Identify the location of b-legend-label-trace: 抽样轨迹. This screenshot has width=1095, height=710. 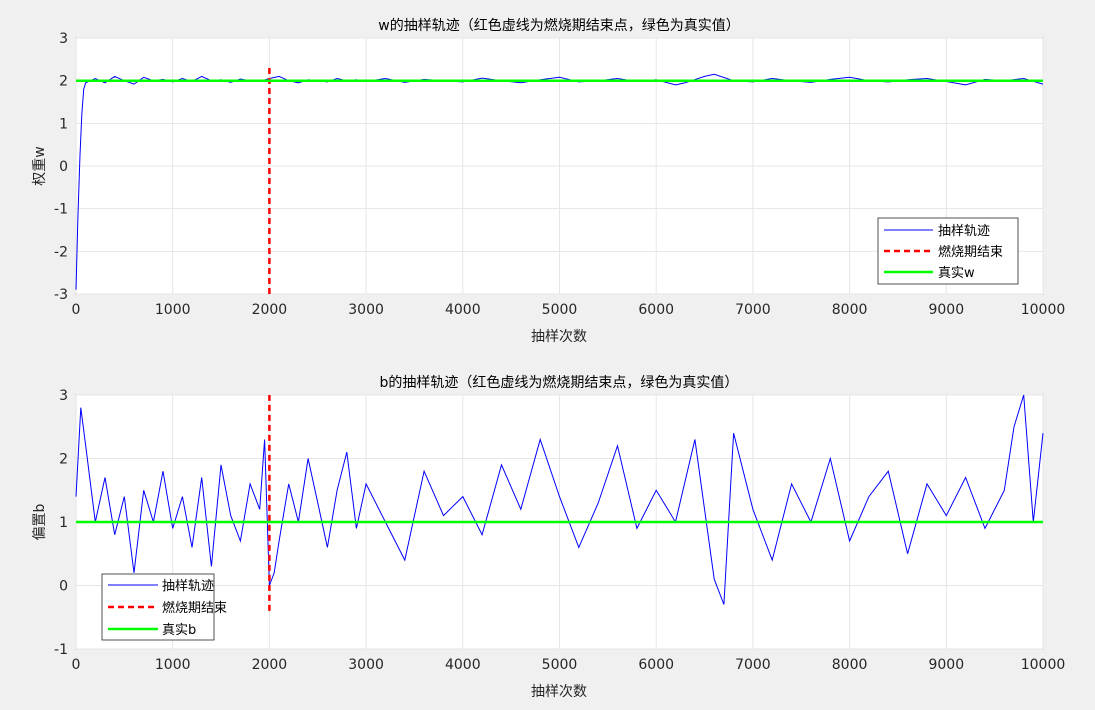
(188, 586).